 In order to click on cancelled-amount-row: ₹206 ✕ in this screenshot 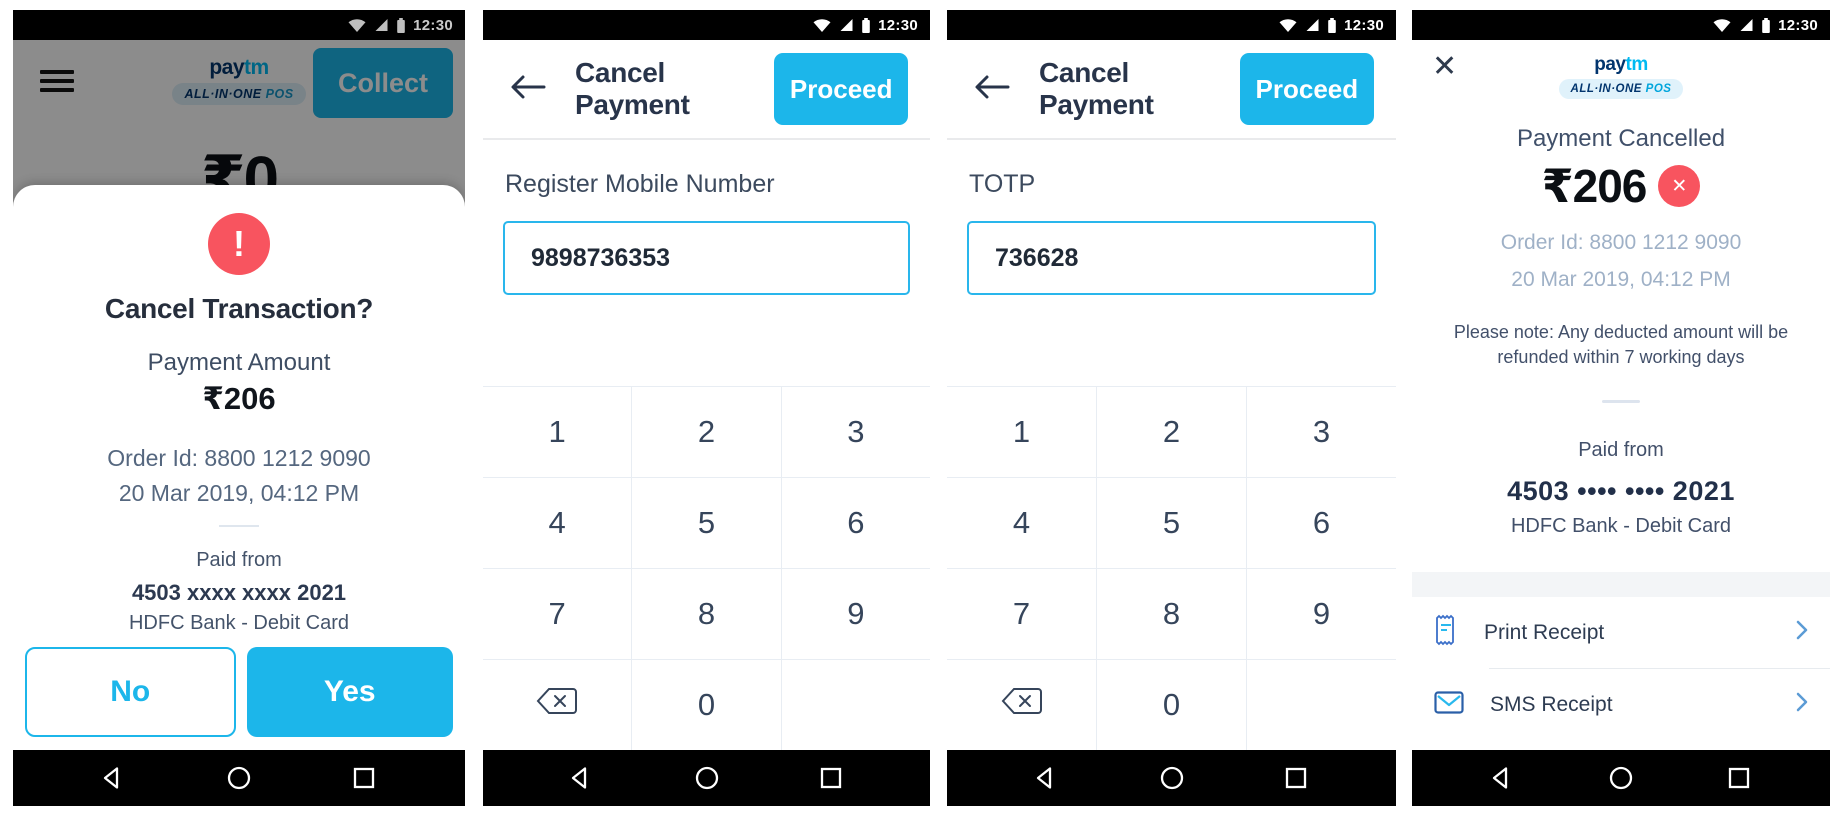, I will do `click(1621, 186)`.